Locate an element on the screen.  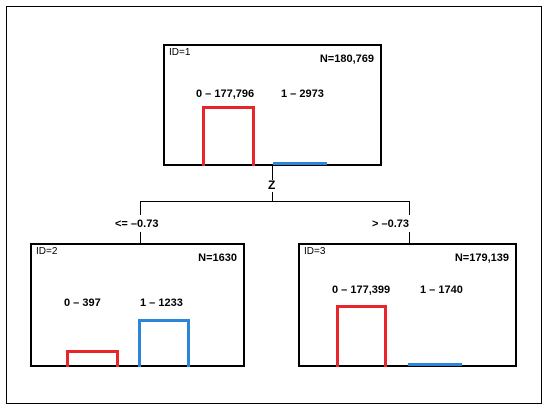
left-node-id: ID=2 is located at coordinates (47, 251).